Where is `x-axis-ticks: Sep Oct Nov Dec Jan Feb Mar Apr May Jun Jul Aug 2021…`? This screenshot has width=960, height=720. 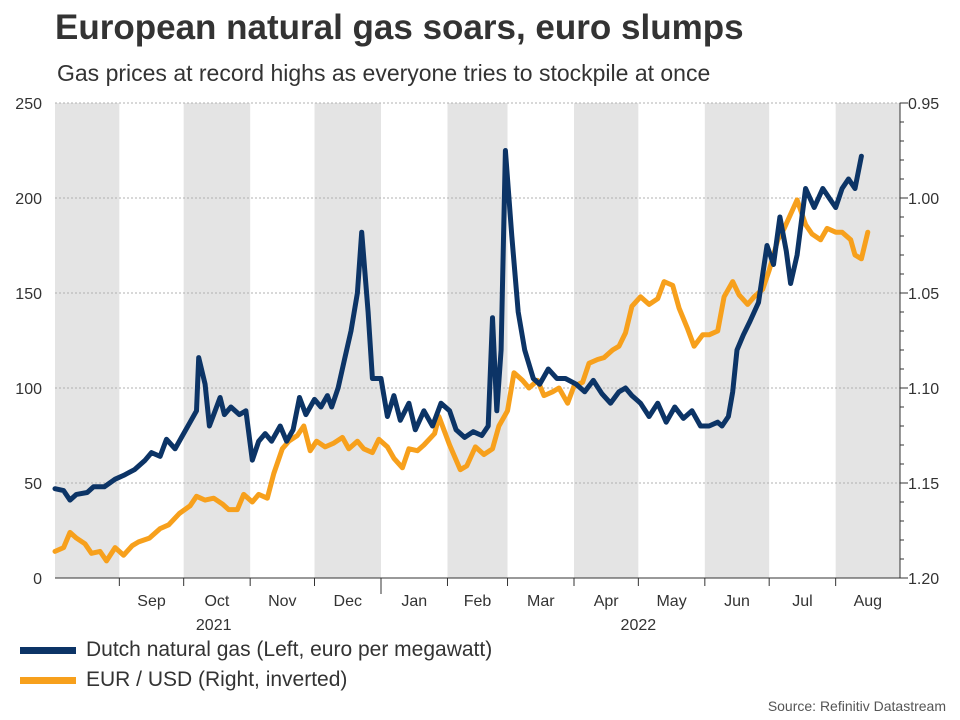 x-axis-ticks: Sep Oct Nov Dec Jan Feb Mar Apr May Jun Jul Aug 2021… is located at coordinates (500, 606).